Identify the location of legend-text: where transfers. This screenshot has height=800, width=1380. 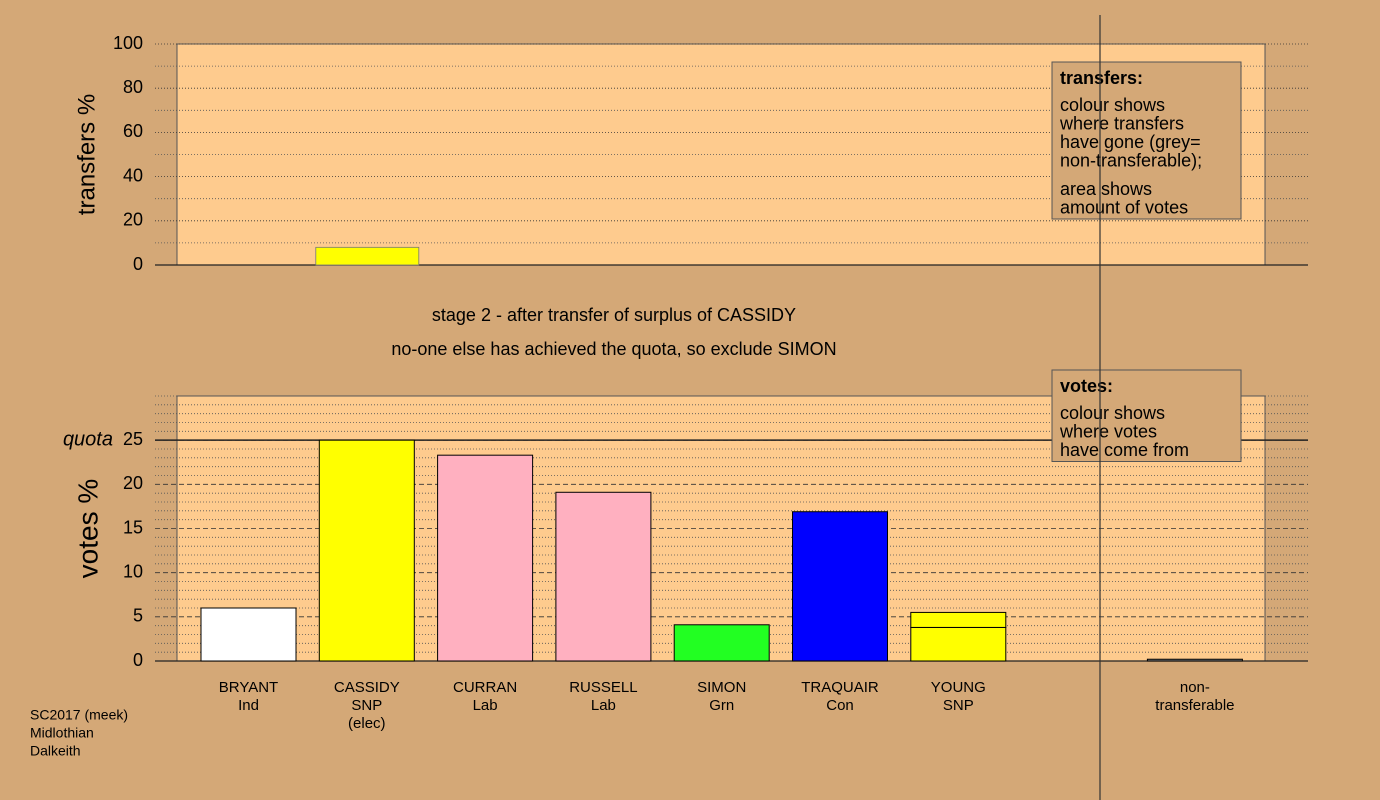
(1121, 123).